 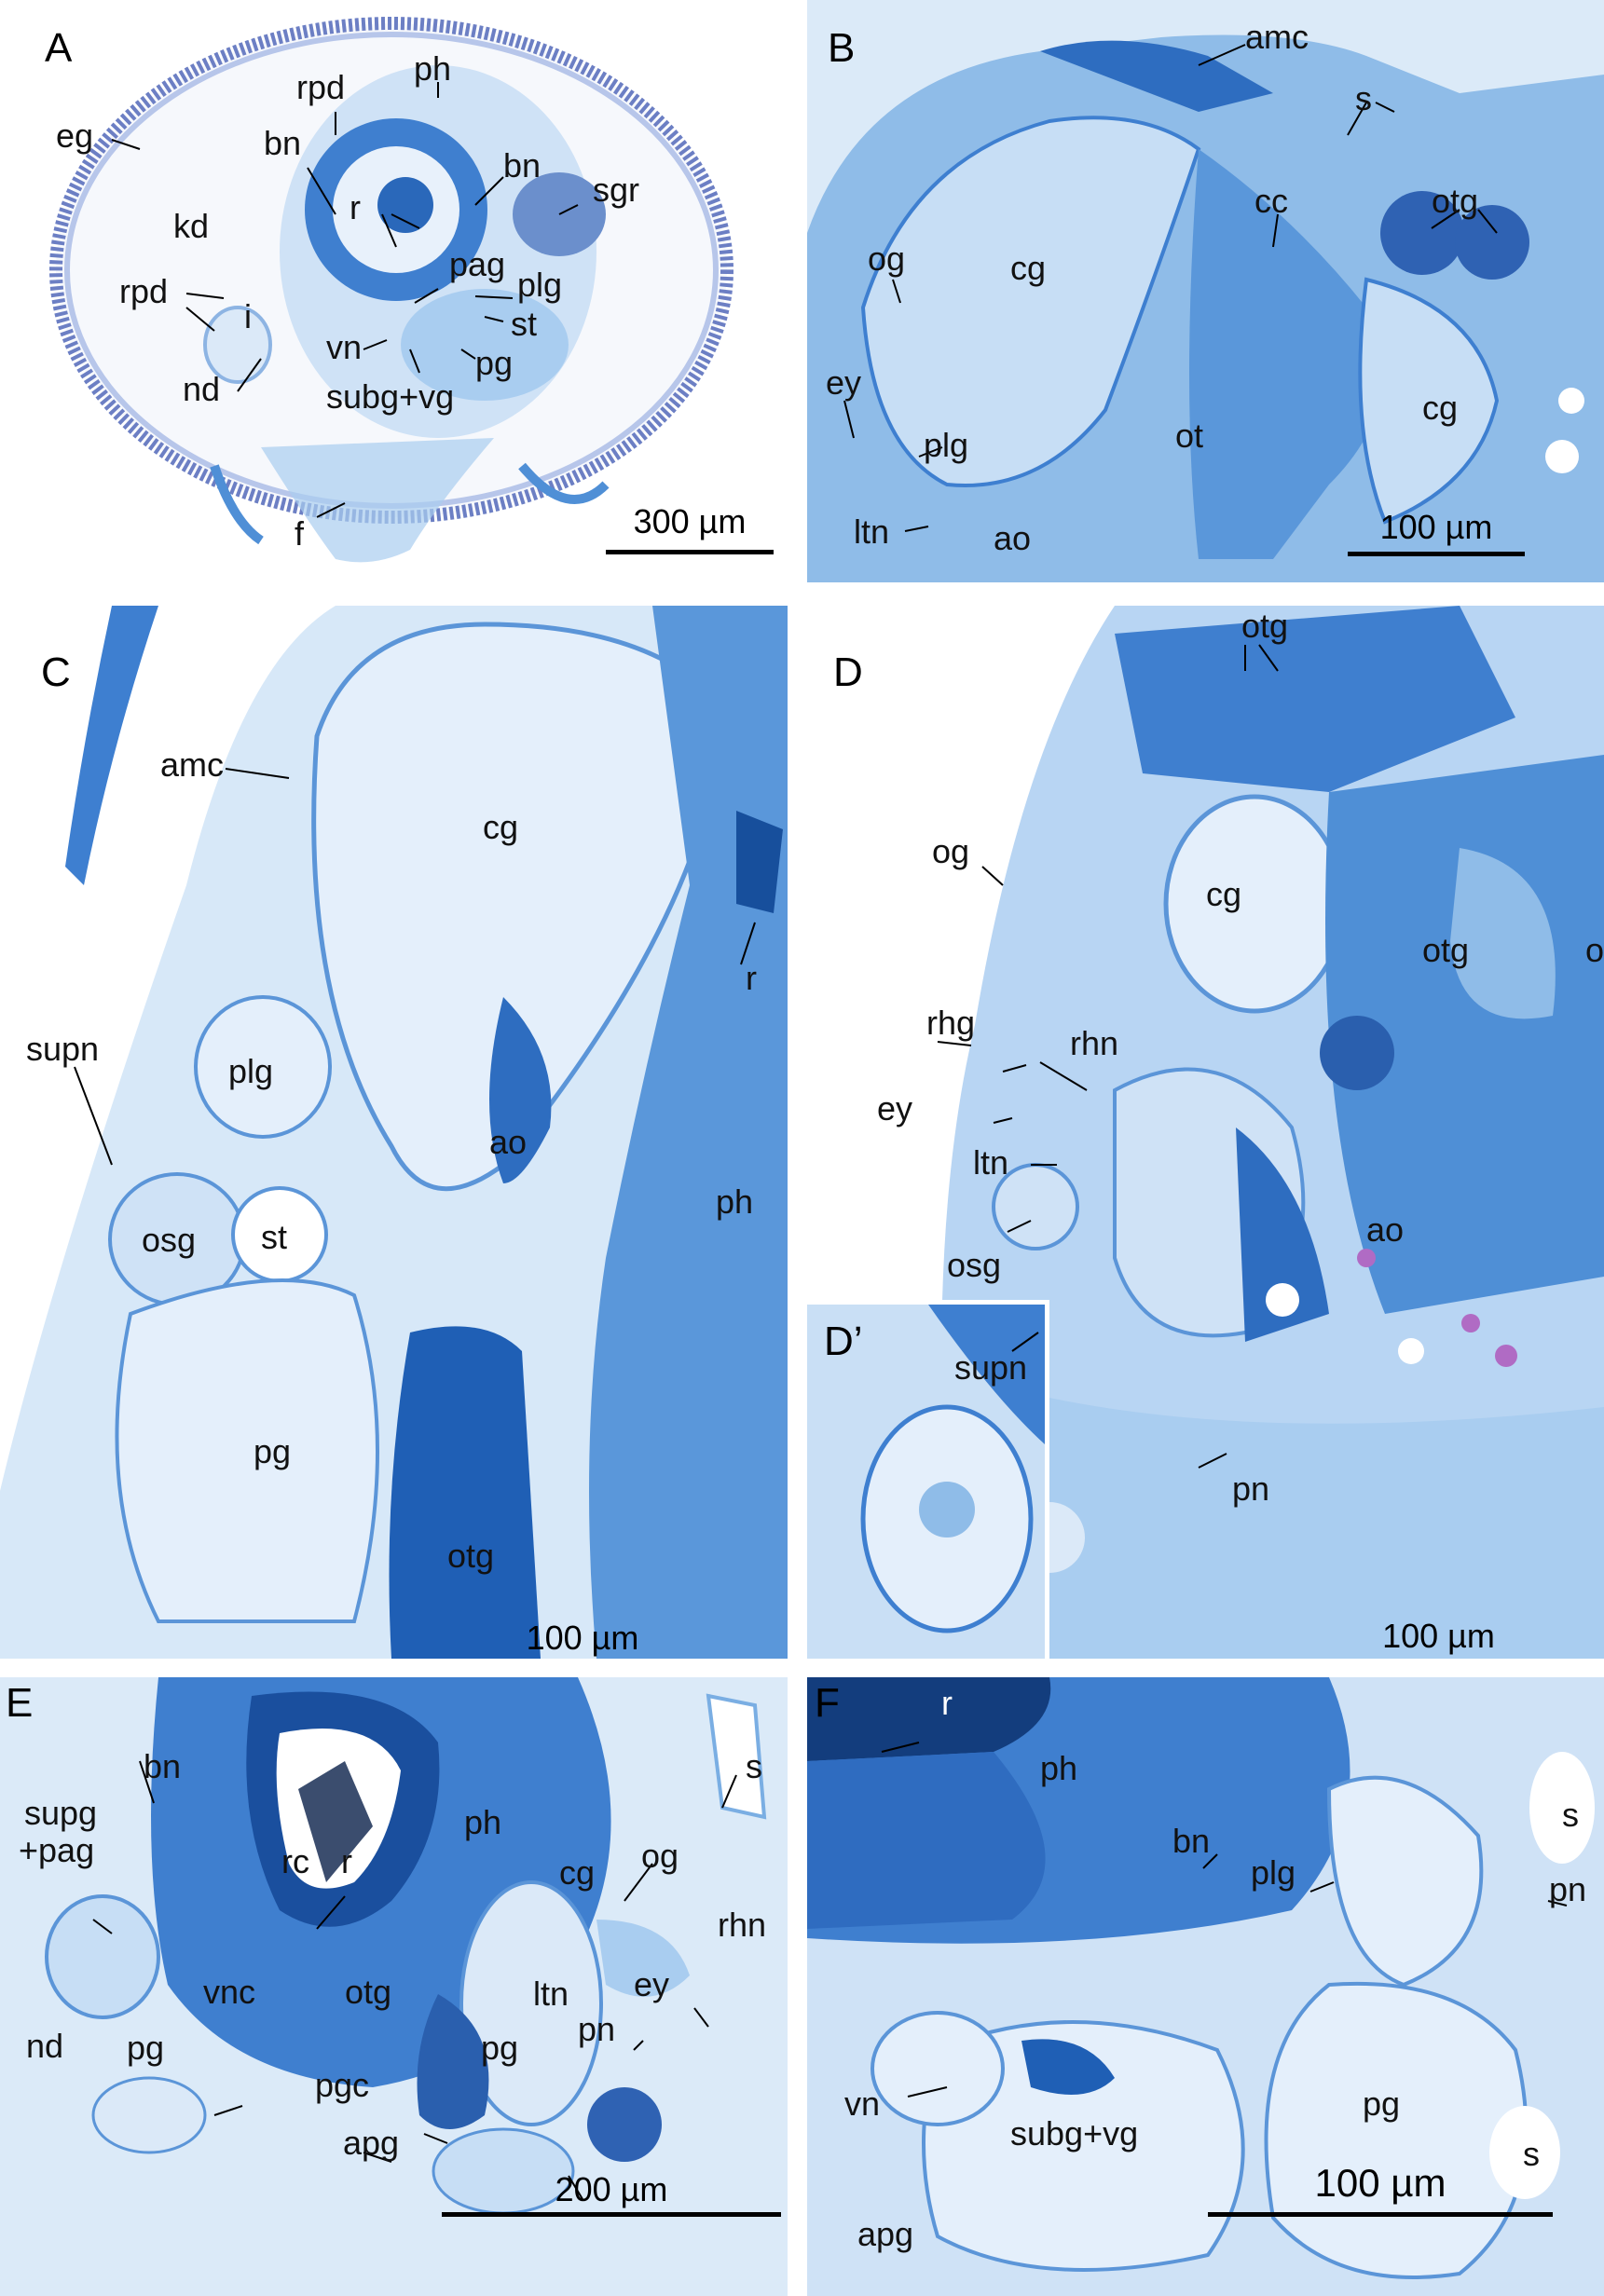 I want to click on panel-letter: A, so click(x=59, y=48).